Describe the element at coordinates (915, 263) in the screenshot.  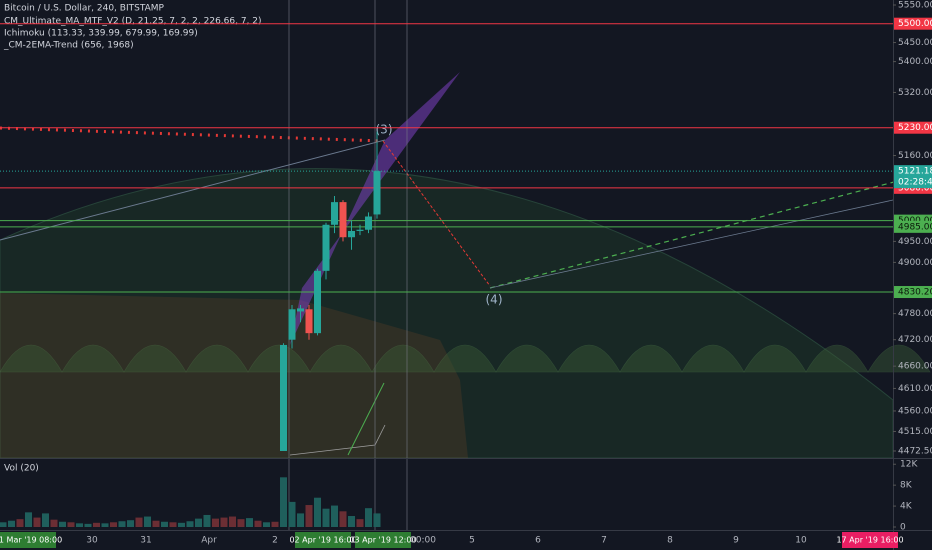
I see `y-tick-label: 4900.00` at that location.